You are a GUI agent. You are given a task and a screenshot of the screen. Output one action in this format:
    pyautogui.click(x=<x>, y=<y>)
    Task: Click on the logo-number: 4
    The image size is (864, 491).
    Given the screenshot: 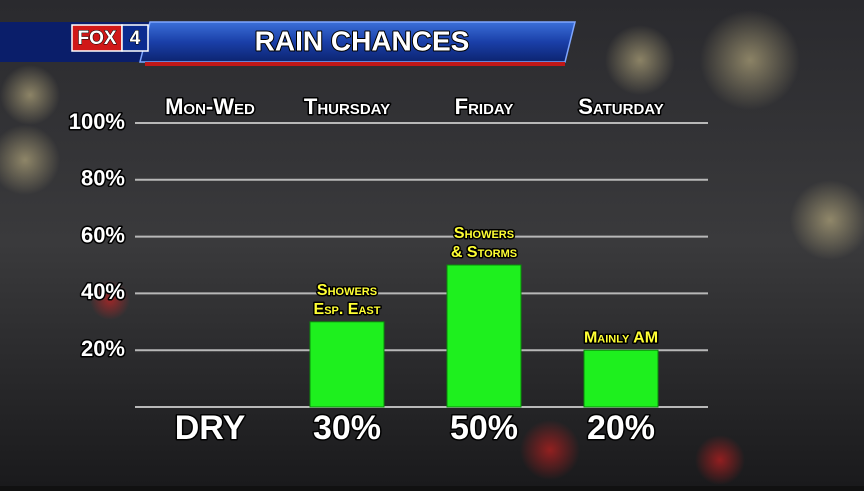 What is the action you would take?
    pyautogui.click(x=135, y=38)
    